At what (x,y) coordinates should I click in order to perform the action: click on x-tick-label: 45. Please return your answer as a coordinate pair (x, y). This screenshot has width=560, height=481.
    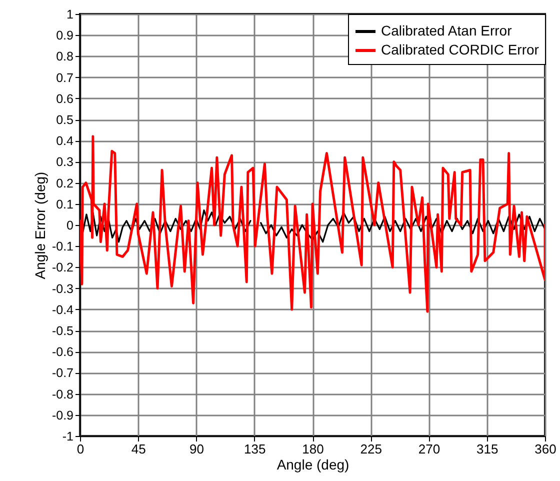
    Looking at the image, I should click on (138, 449).